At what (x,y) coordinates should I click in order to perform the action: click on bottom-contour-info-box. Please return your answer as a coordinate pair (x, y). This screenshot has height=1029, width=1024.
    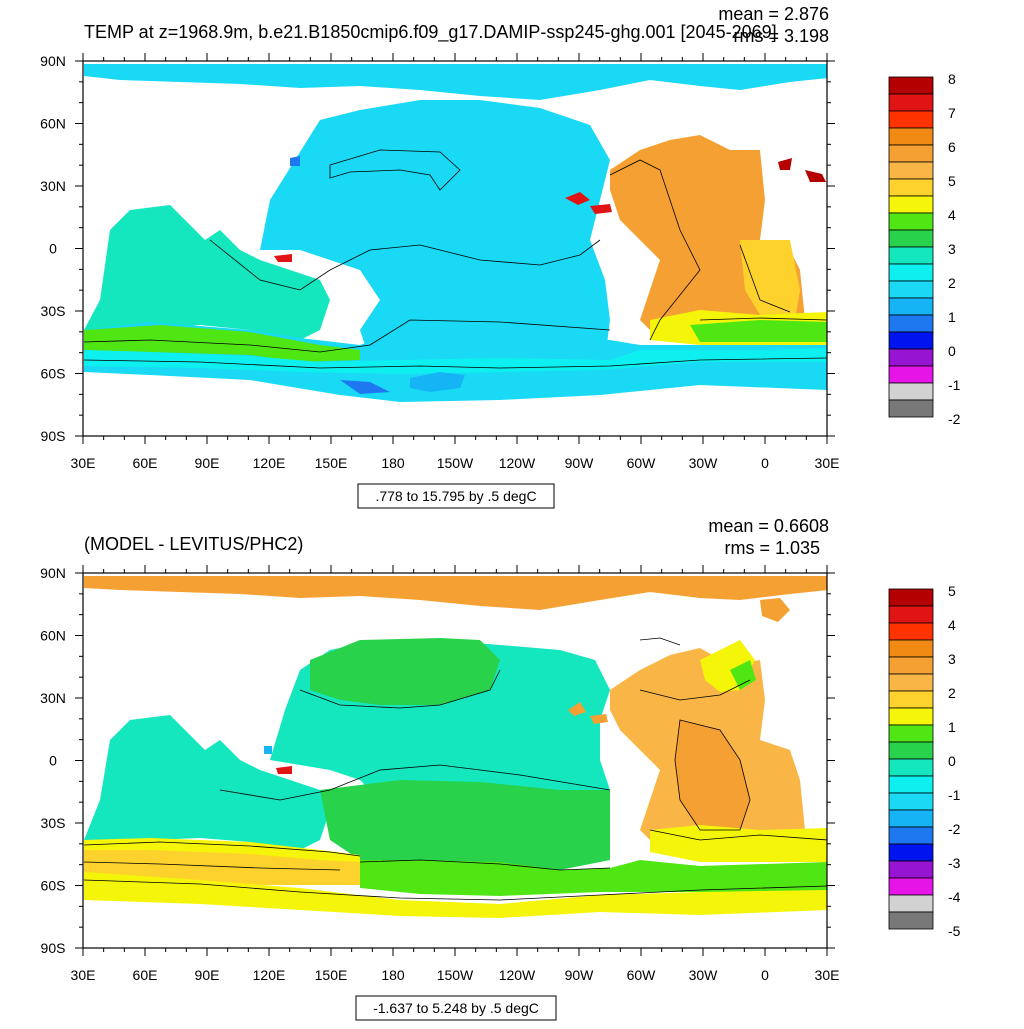
    Looking at the image, I should click on (456, 1008).